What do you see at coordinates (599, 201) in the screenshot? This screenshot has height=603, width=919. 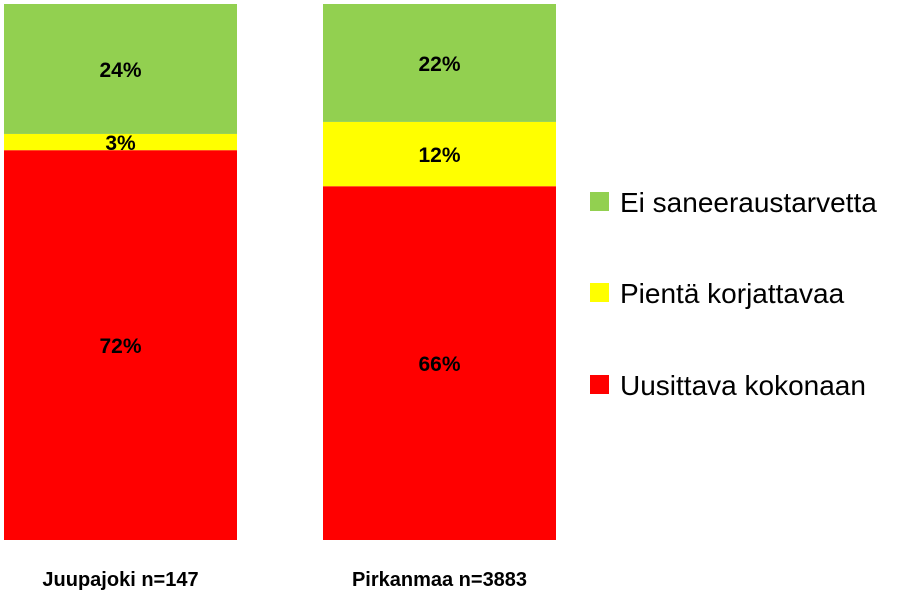 I see `legend-swatch-ei-saneeraustarvetta` at bounding box center [599, 201].